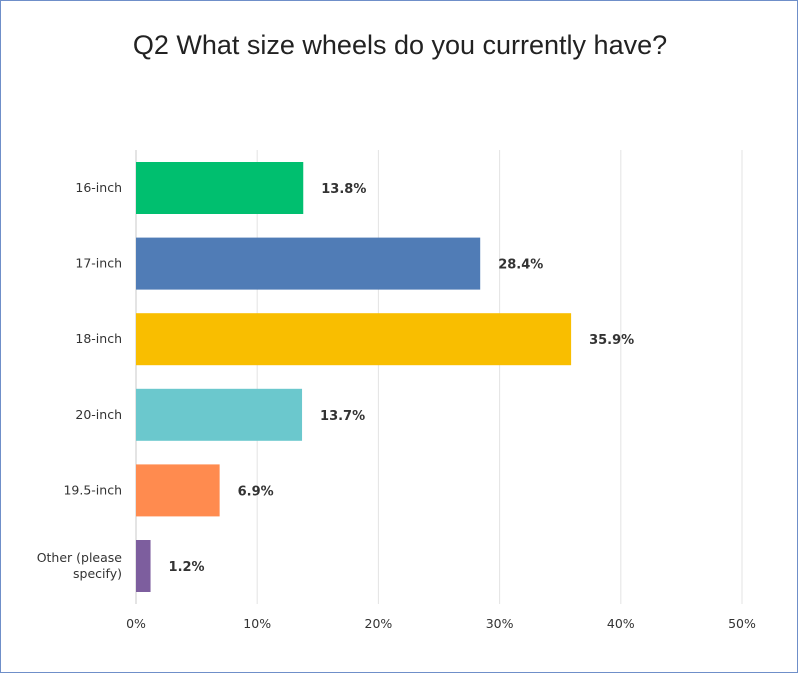  I want to click on x-tick-label: 20%, so click(379, 623).